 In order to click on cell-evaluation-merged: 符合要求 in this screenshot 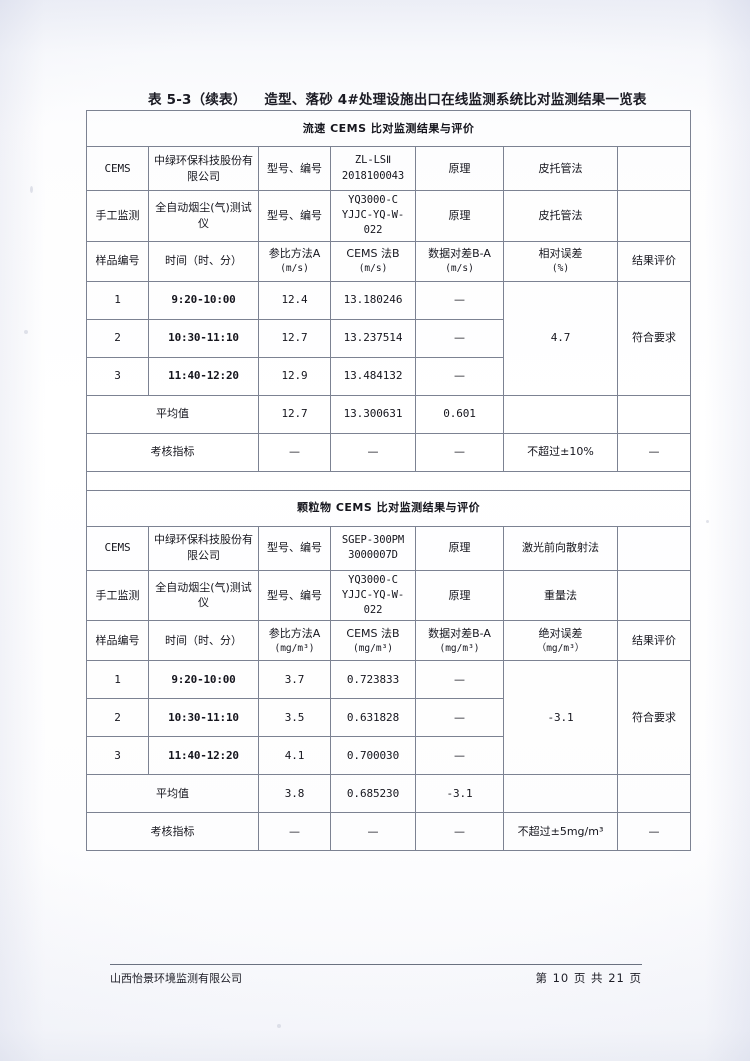, I will do `click(654, 718)`.